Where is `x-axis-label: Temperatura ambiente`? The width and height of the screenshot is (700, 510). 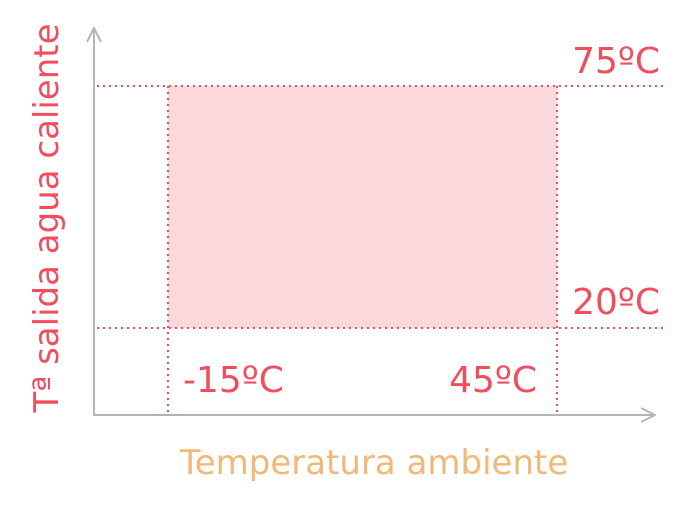 x-axis-label: Temperatura ambiente is located at coordinates (374, 463).